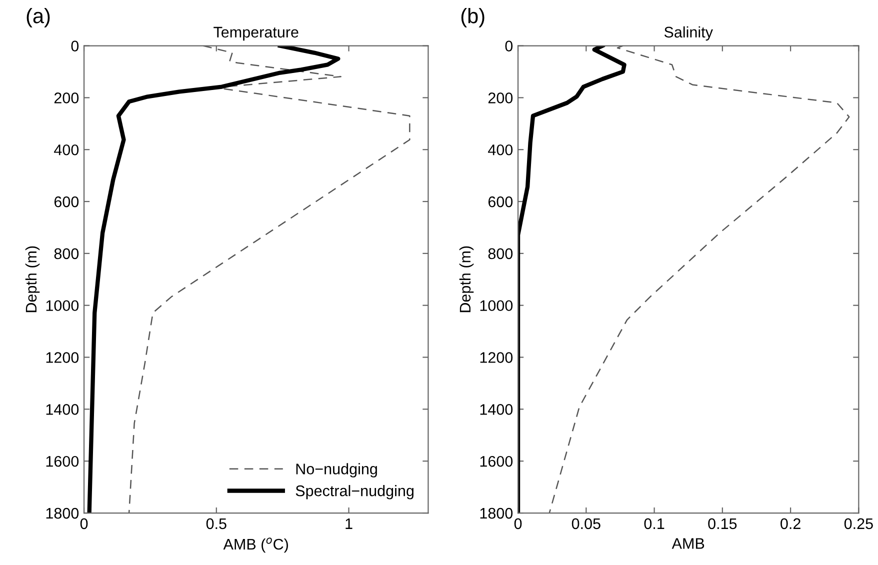 The image size is (878, 565). I want to click on x-tick-label: 0.5, so click(216, 524).